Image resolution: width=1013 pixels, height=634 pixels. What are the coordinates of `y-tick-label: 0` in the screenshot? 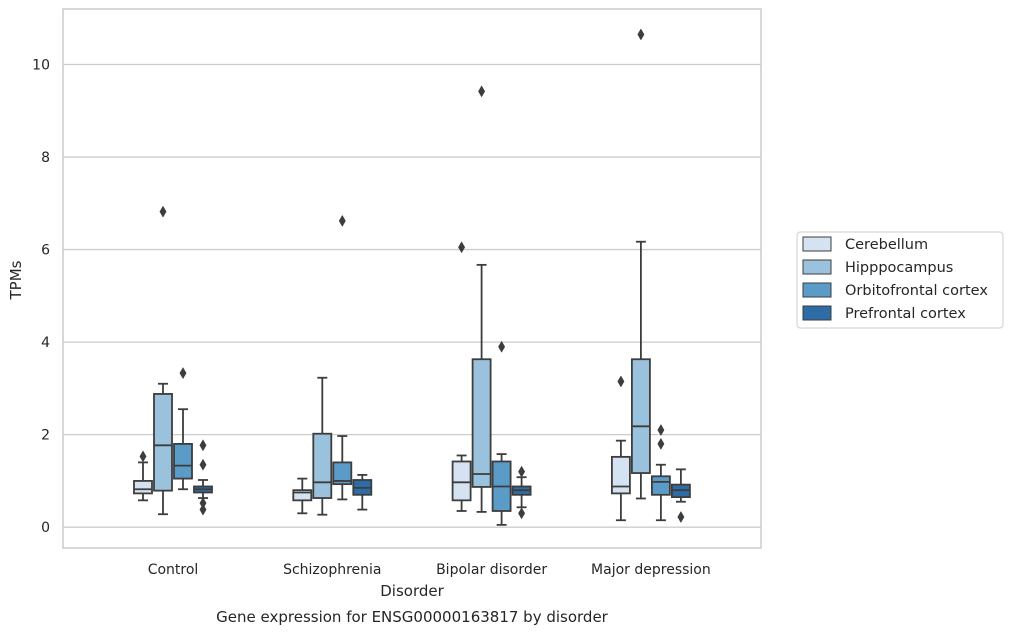 It's located at (45, 528).